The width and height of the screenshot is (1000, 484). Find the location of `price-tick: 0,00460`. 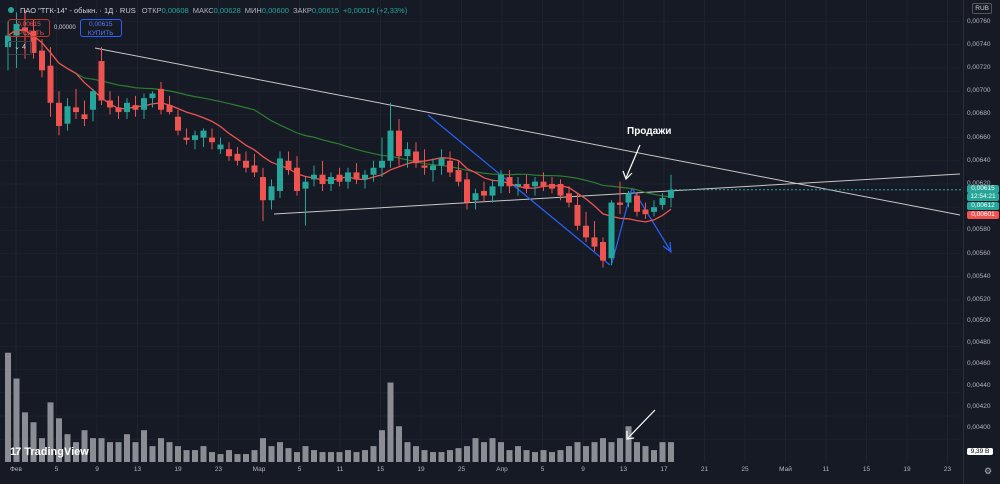

price-tick: 0,00460 is located at coordinates (979, 364).